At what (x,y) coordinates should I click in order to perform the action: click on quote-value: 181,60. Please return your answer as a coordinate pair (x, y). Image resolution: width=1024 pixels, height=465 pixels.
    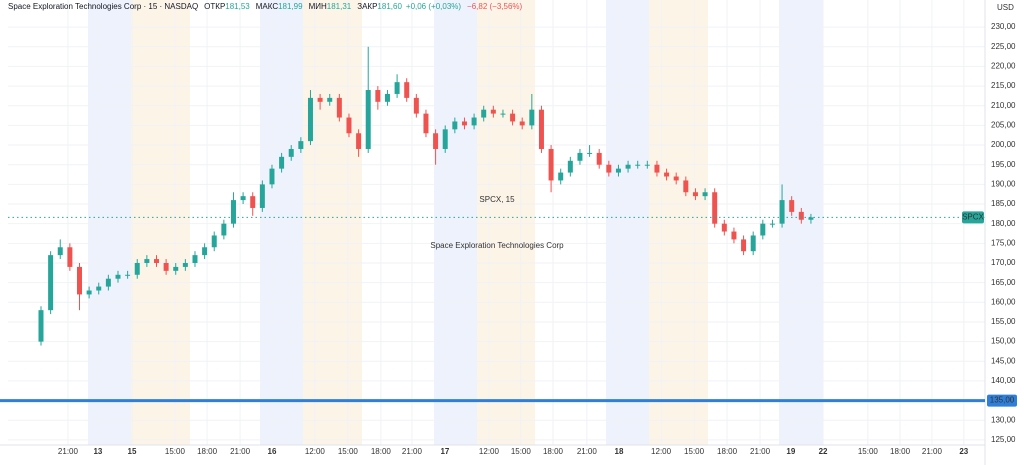
    Looking at the image, I should click on (389, 6).